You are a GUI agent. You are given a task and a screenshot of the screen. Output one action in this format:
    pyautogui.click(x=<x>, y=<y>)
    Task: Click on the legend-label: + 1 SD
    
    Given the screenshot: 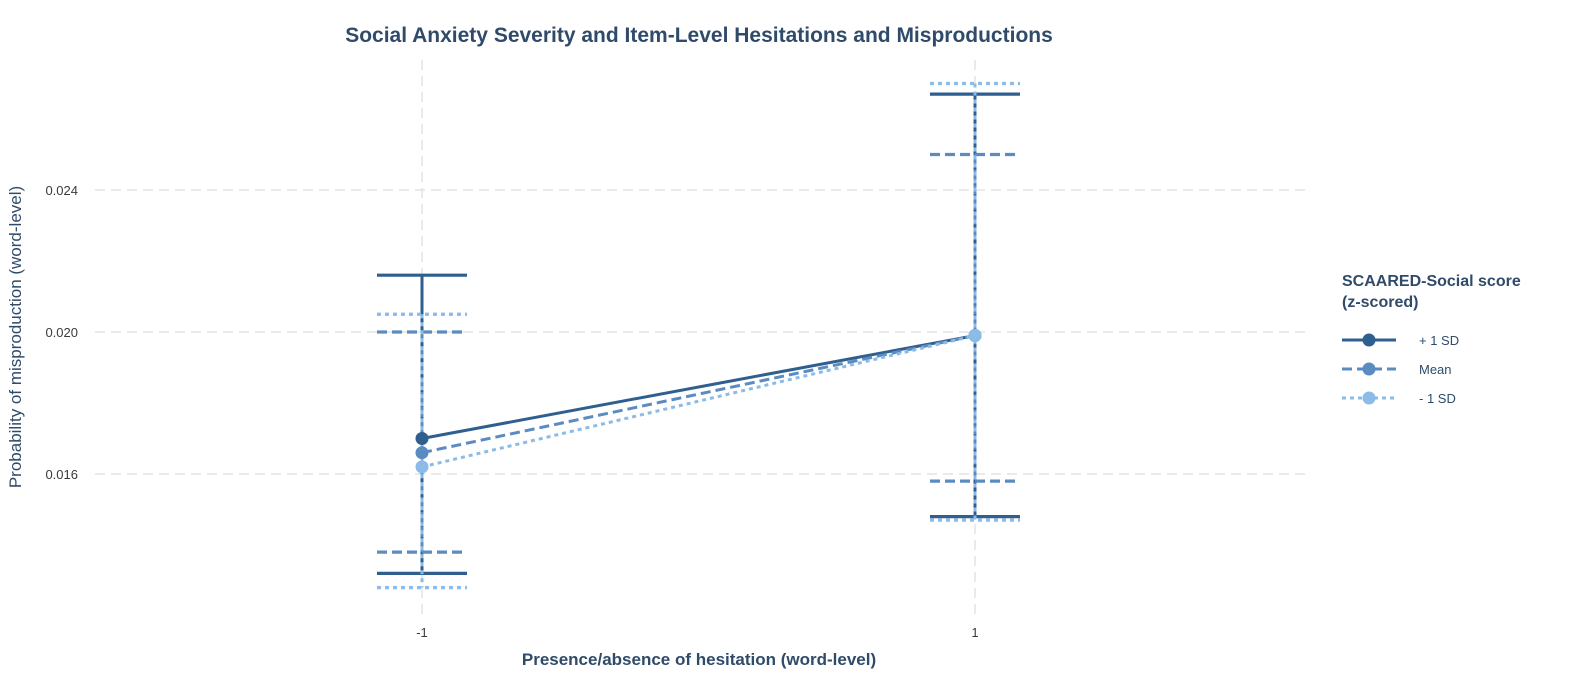 What is the action you would take?
    pyautogui.click(x=1439, y=340)
    